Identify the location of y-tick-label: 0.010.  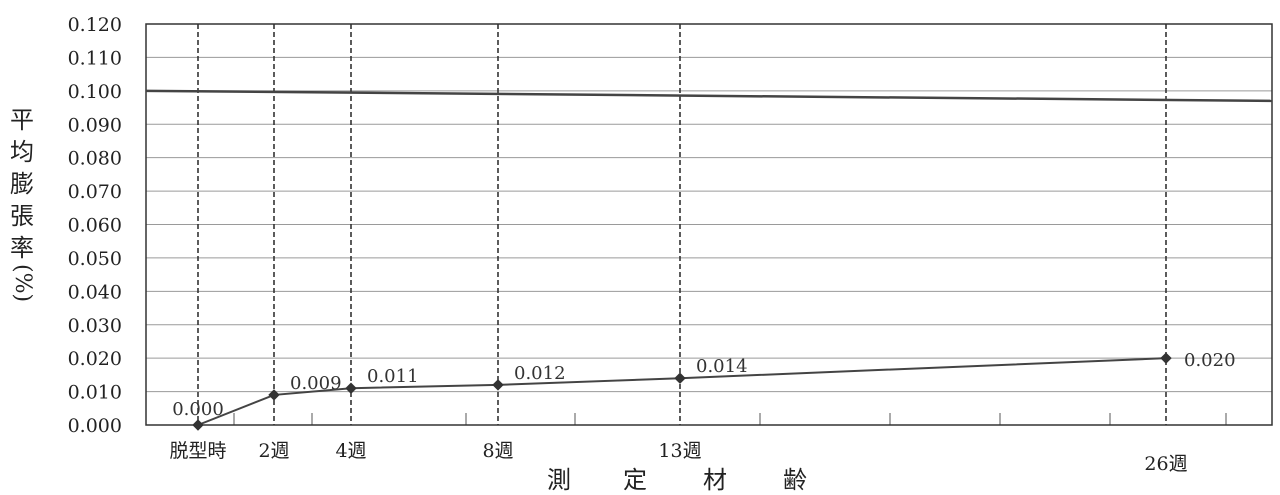
(95, 393).